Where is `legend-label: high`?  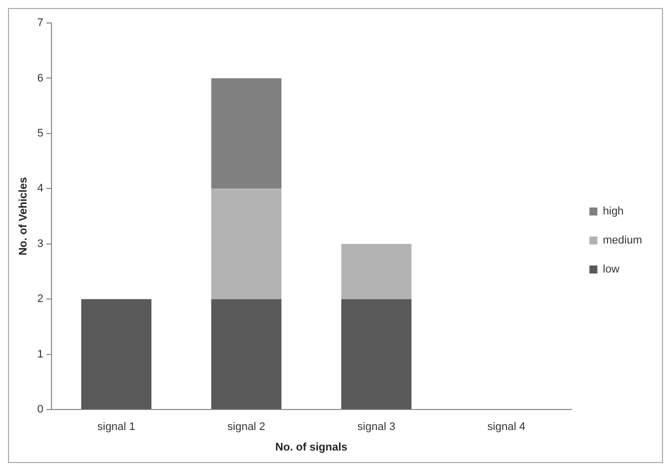 legend-label: high is located at coordinates (613, 212).